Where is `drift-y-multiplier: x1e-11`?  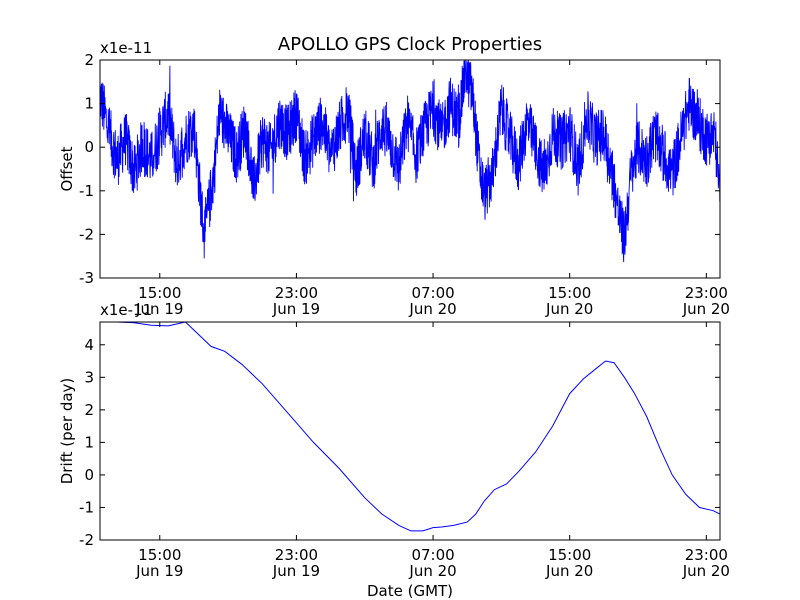 drift-y-multiplier: x1e-11 is located at coordinates (126, 310).